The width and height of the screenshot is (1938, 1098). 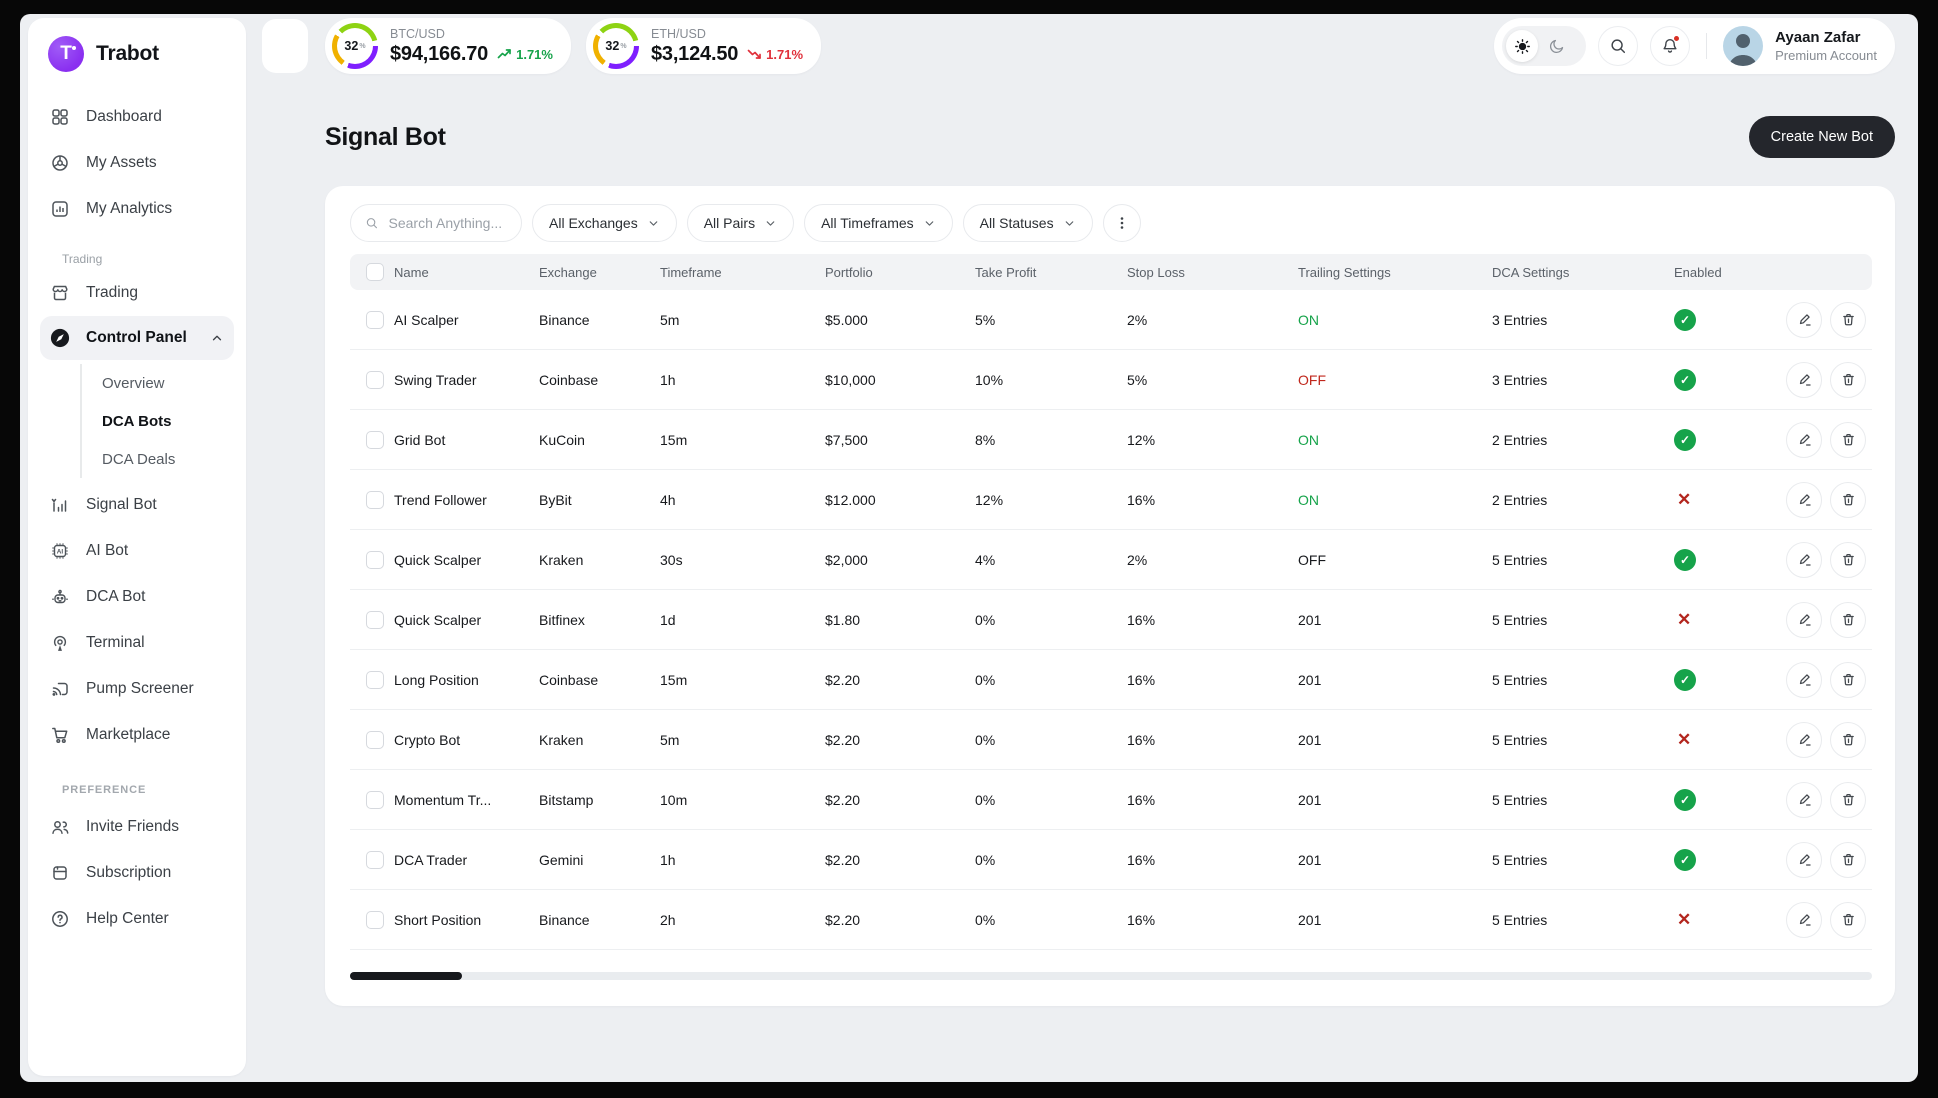 What do you see at coordinates (1556, 46) in the screenshot?
I see `dark-mode-button` at bounding box center [1556, 46].